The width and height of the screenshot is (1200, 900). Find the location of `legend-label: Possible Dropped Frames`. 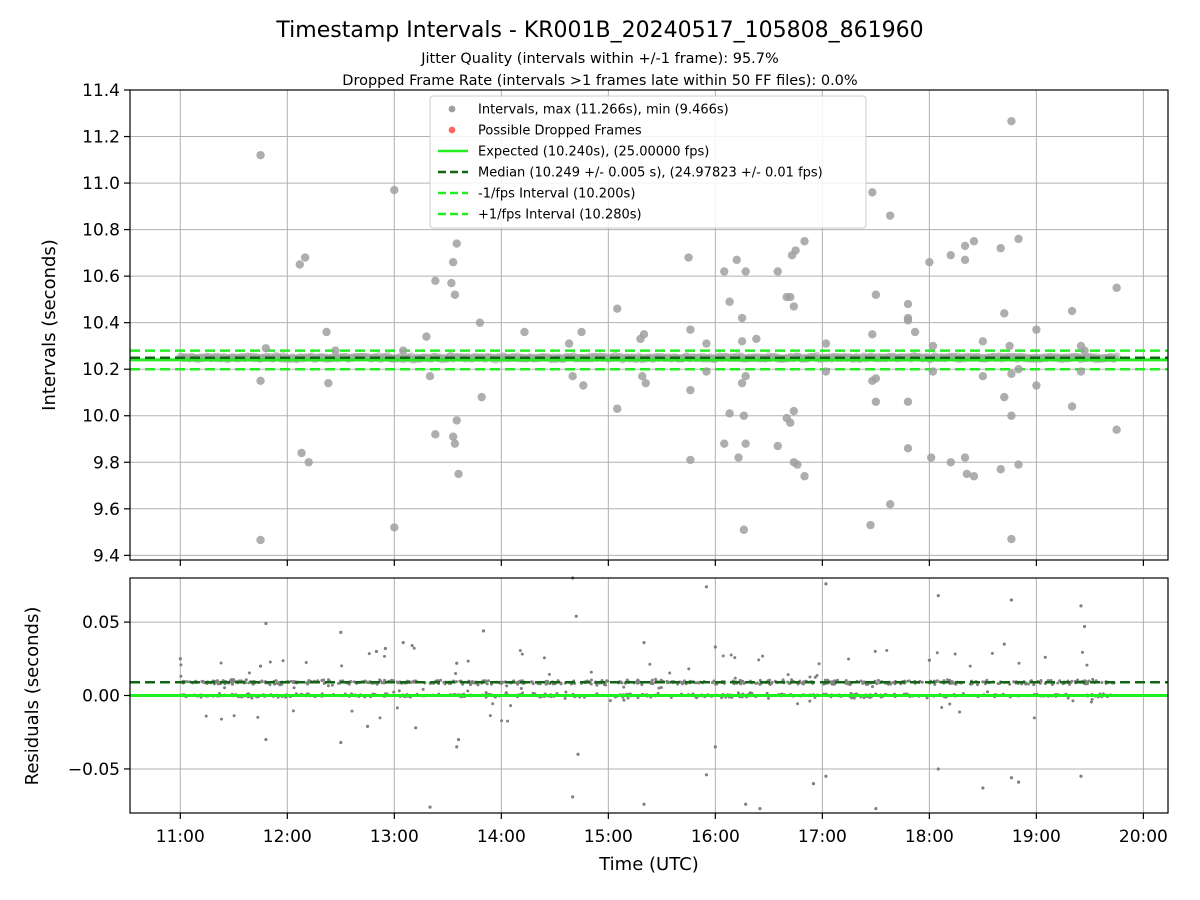

legend-label: Possible Dropped Frames is located at coordinates (560, 131).